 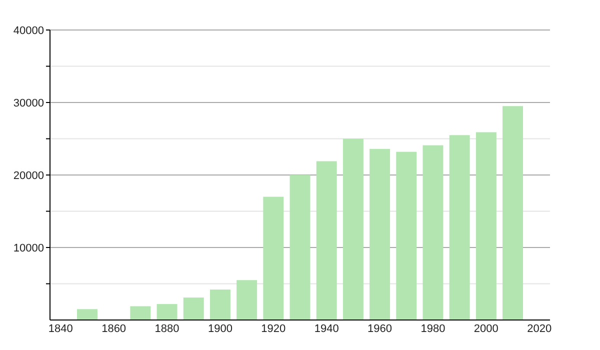 I want to click on x-tick-label: 1920, so click(x=273, y=329).